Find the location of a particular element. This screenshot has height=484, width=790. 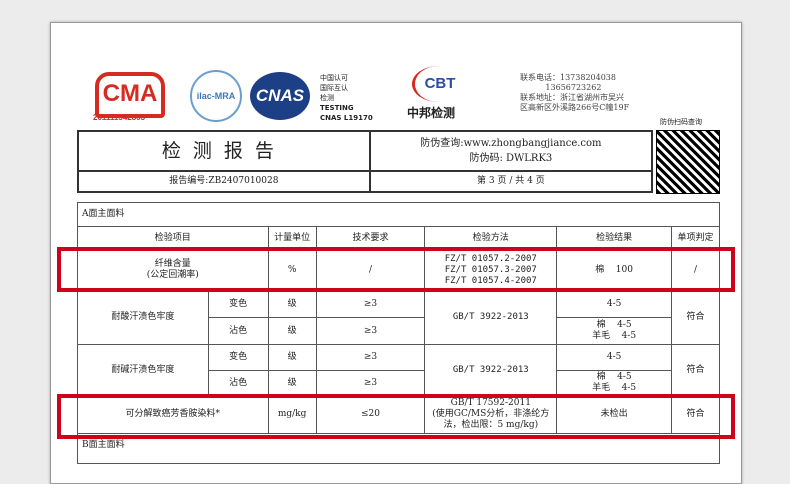

alkali-sub-change: 变色 is located at coordinates (238, 357).